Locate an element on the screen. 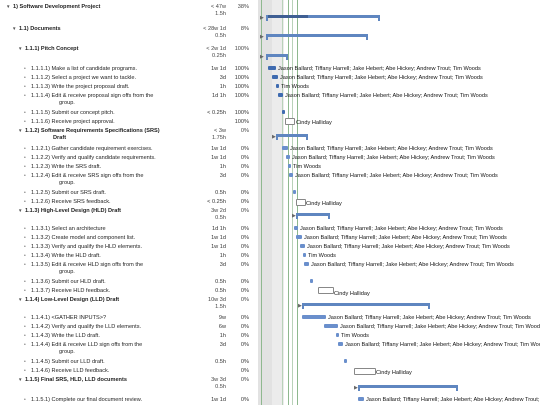 The width and height of the screenshot is (540, 405). task-name: 1.1.3.6) Submit our HLD draft. is located at coordinates (109, 282).